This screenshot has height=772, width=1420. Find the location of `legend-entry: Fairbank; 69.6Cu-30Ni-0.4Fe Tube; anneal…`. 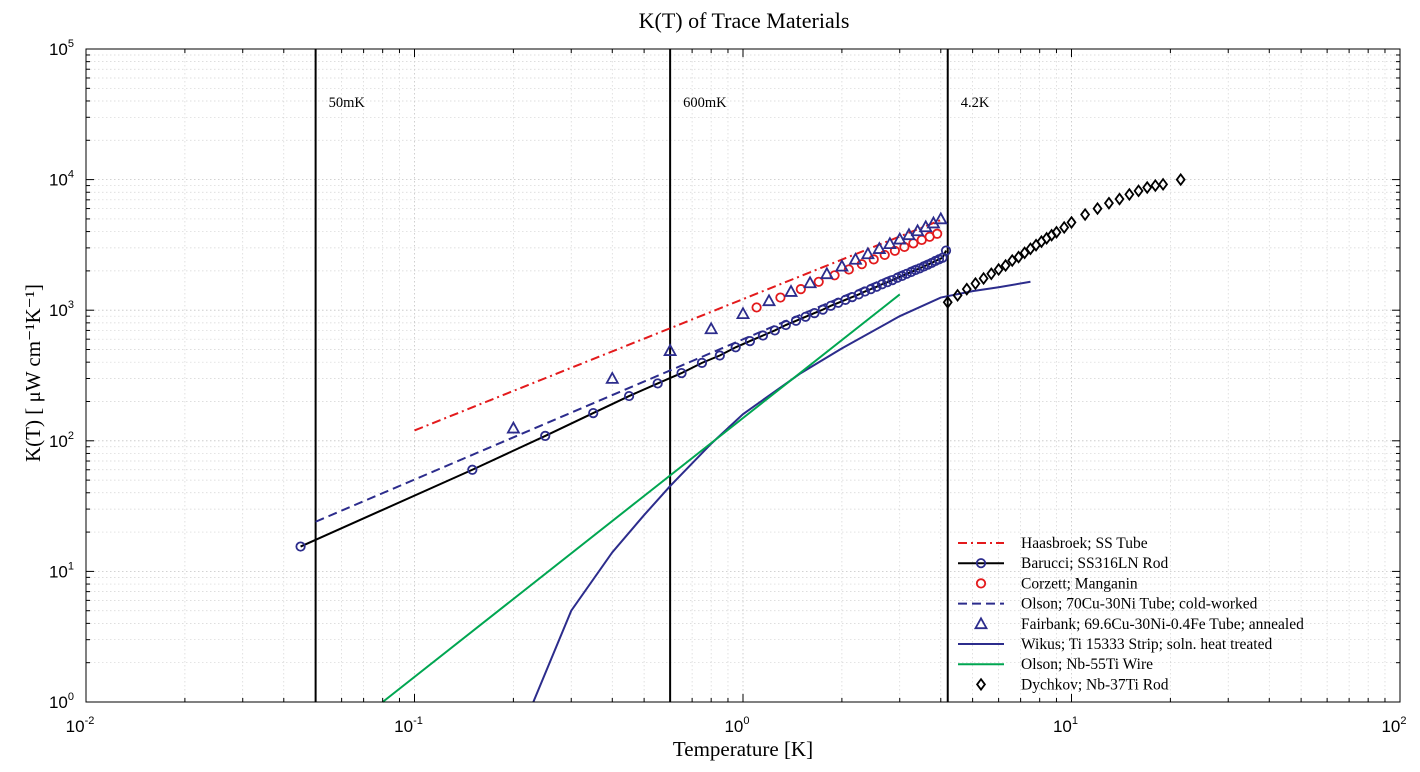

legend-entry: Fairbank; 69.6Cu-30Ni-0.4Fe Tube; anneal… is located at coordinates (1138, 624).